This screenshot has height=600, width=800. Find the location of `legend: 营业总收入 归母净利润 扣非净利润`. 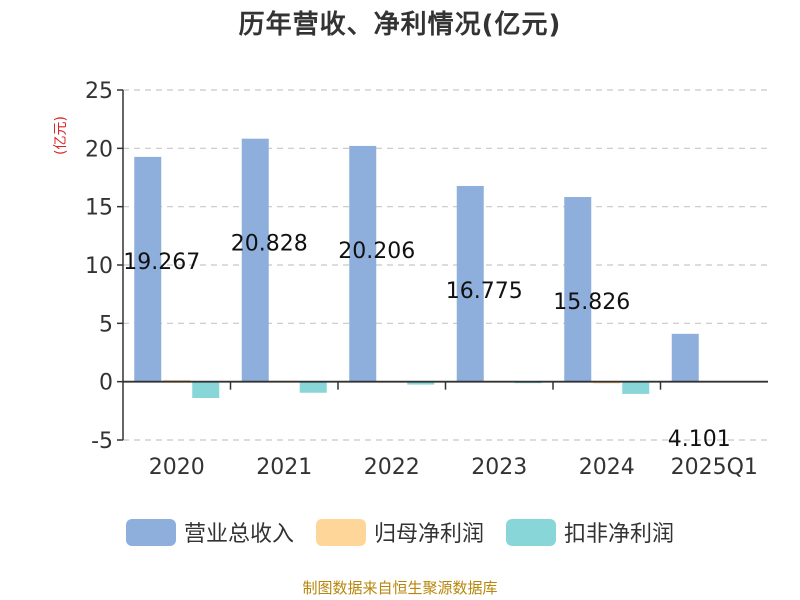

legend: 营业总收入 归母净利润 扣非净利润 is located at coordinates (400, 532).